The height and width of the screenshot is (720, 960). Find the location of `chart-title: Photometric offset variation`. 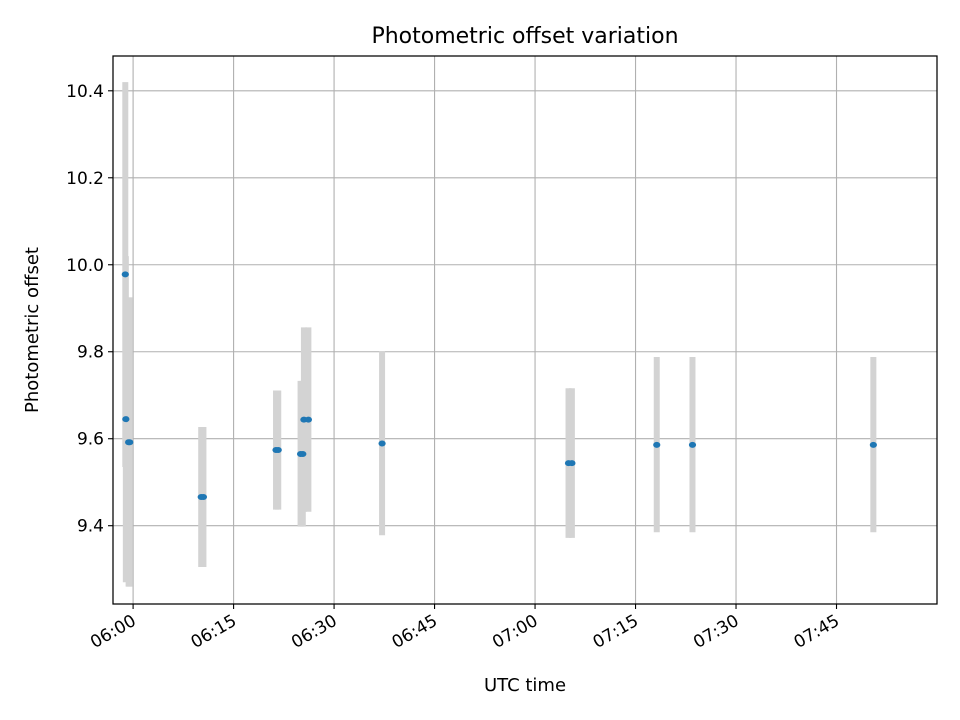

chart-title: Photometric offset variation is located at coordinates (524, 36).